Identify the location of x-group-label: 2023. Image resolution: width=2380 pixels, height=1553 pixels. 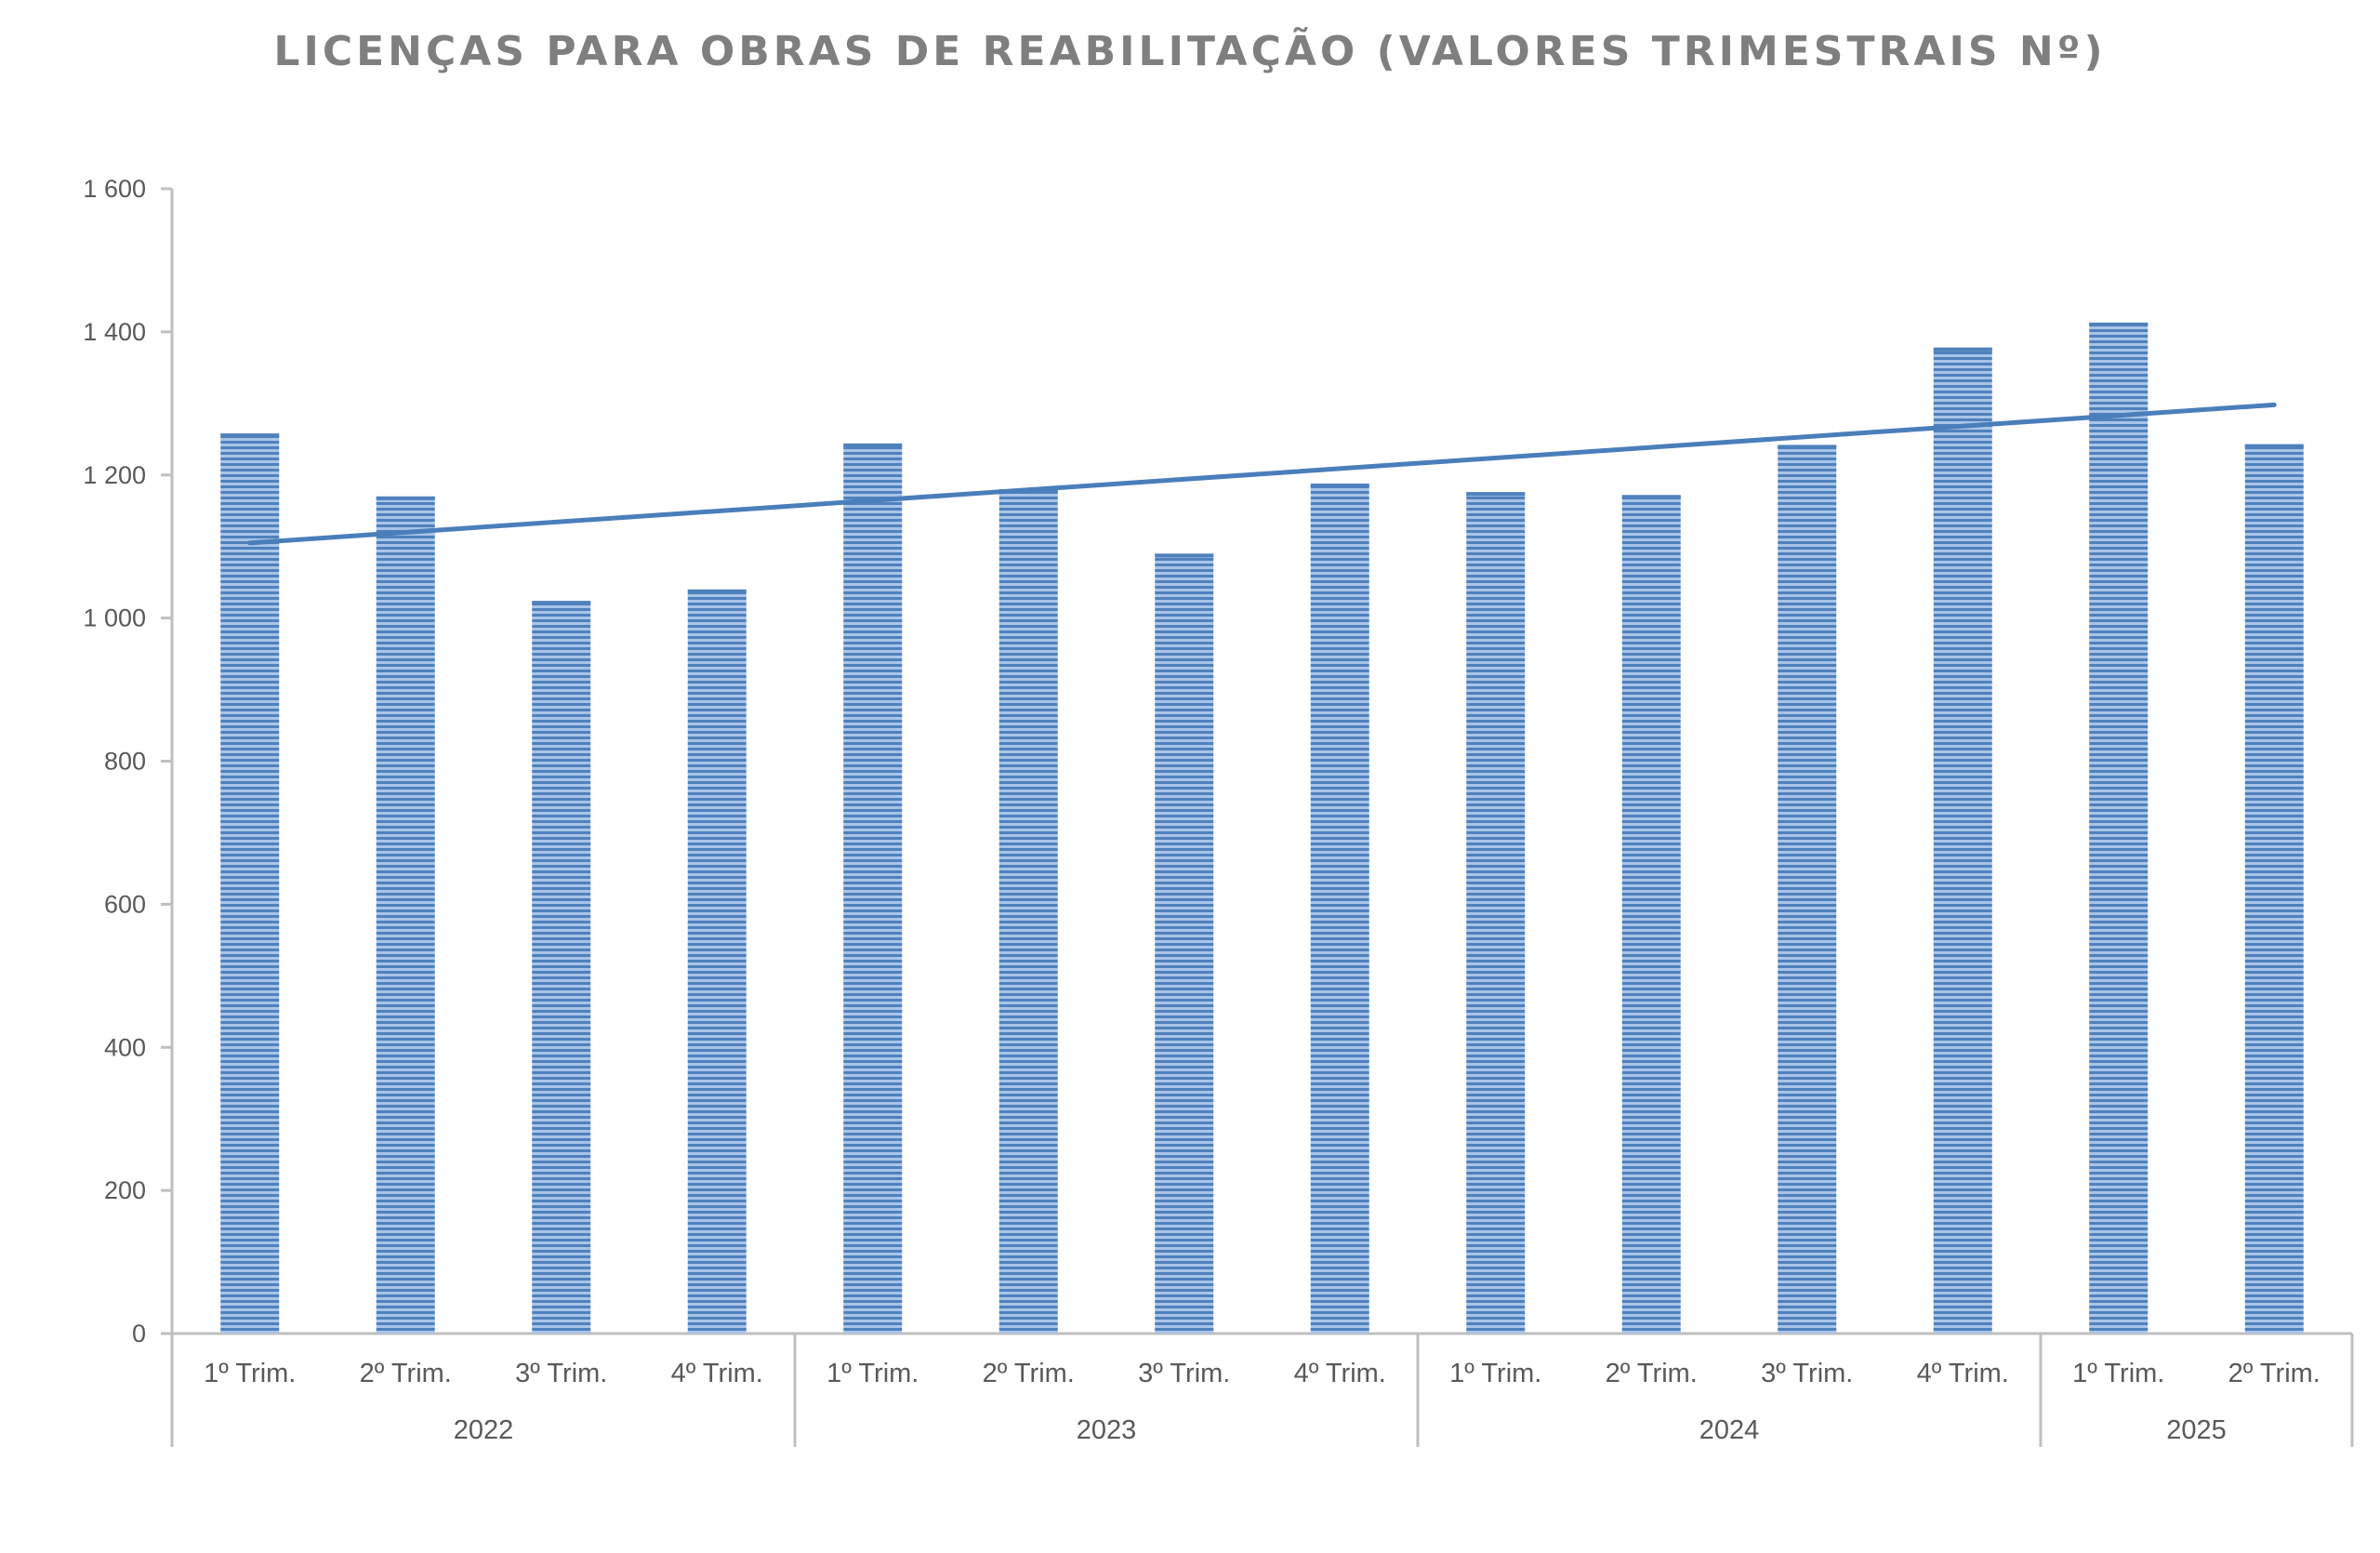
(1107, 1430).